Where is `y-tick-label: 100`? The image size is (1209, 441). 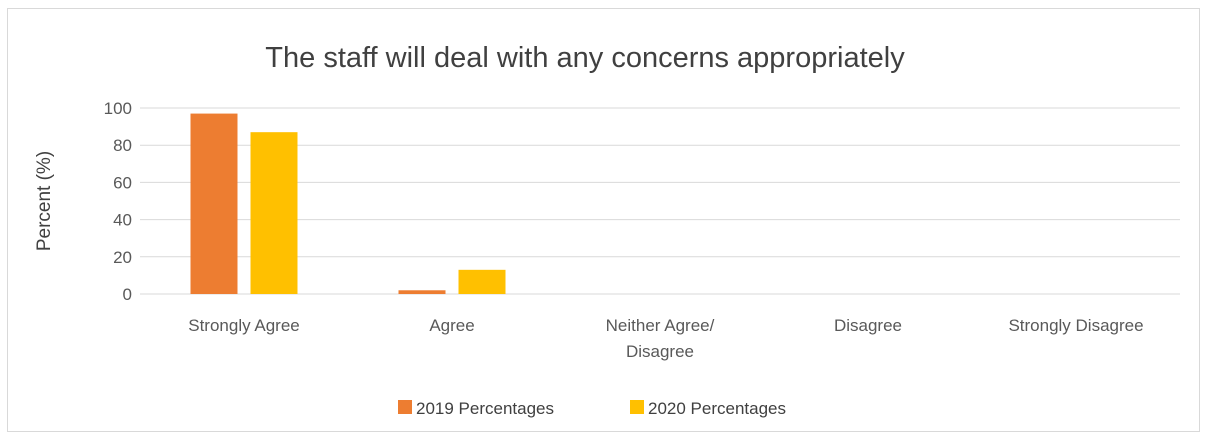 y-tick-label: 100 is located at coordinates (118, 108).